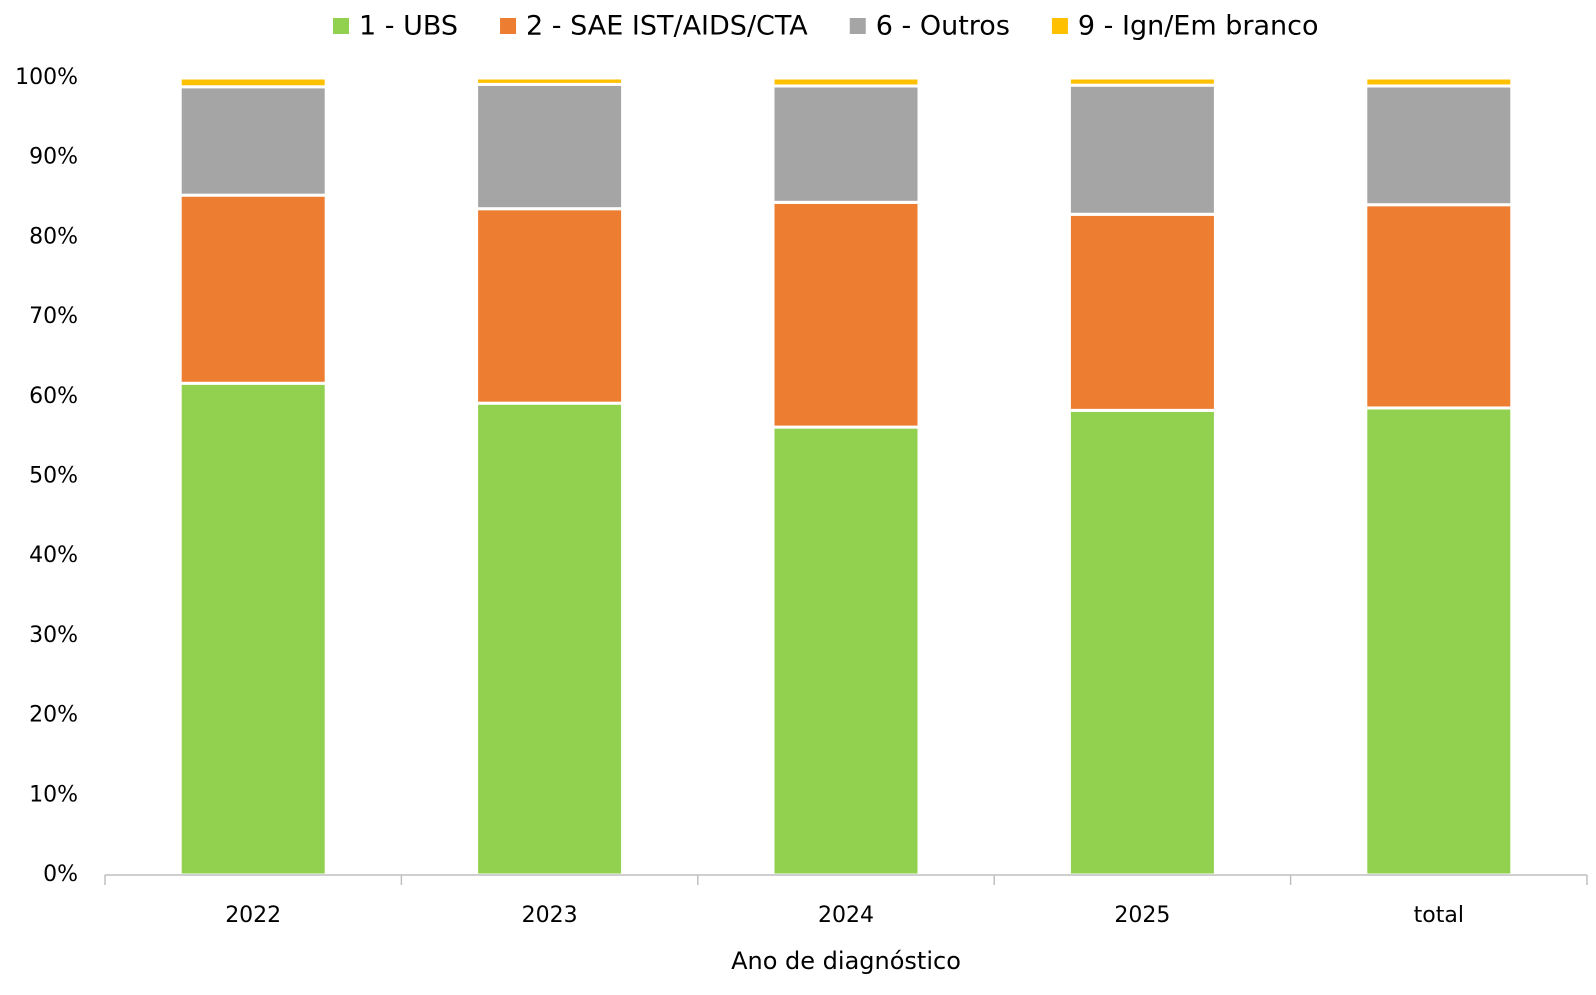  I want to click on y-tick-label: 30%, so click(53, 635).